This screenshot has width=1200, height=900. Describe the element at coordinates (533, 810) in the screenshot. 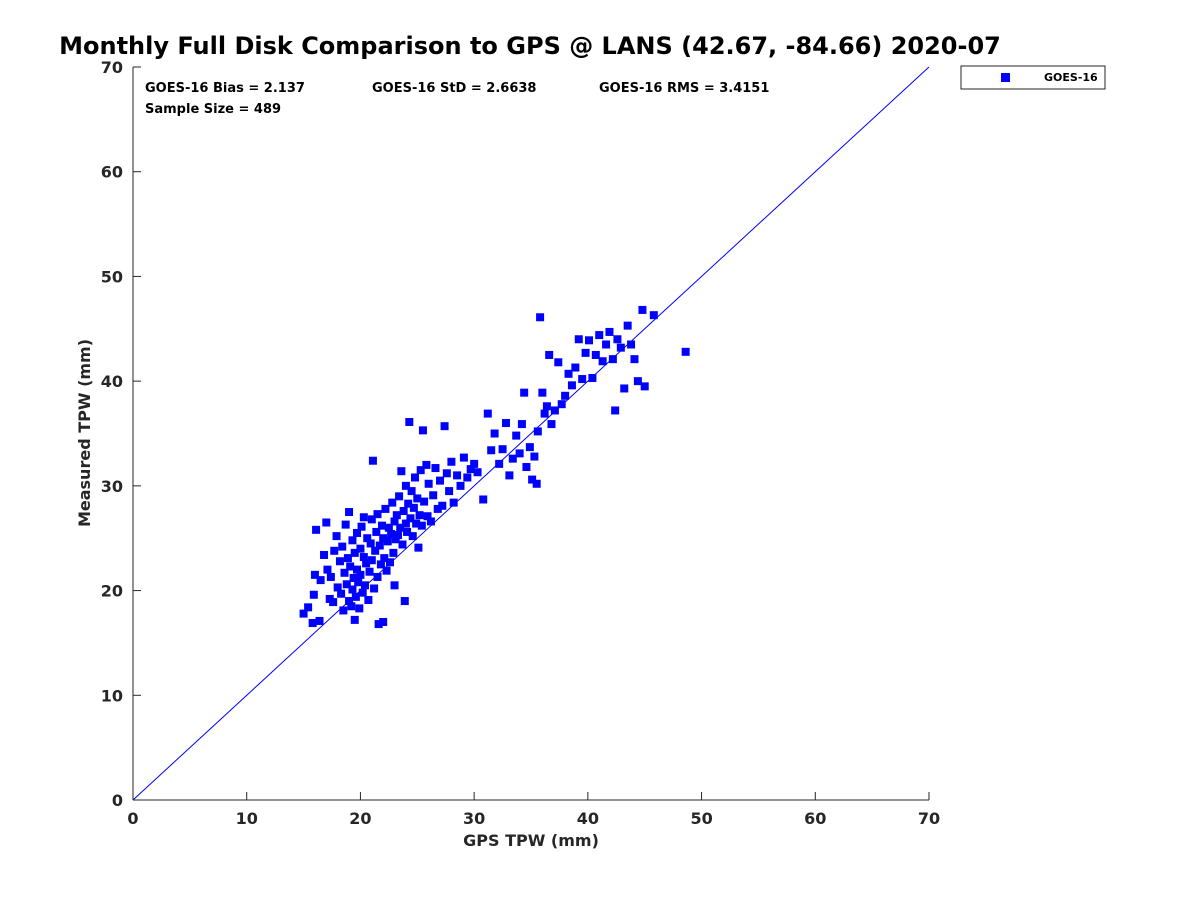

I see `x-axis-ticks: 0 10 20 30 40 50 60 70` at that location.